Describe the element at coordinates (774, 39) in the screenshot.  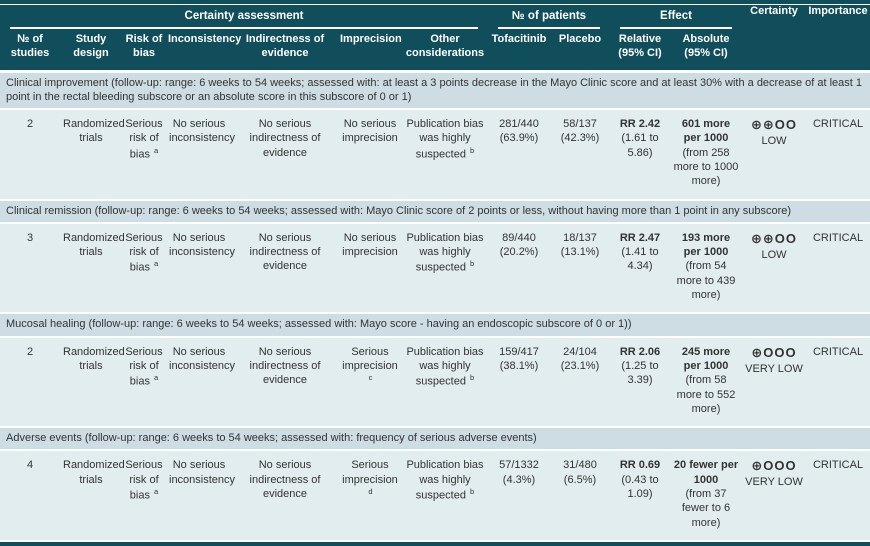
I see `col-header-certainty: Certainty` at that location.